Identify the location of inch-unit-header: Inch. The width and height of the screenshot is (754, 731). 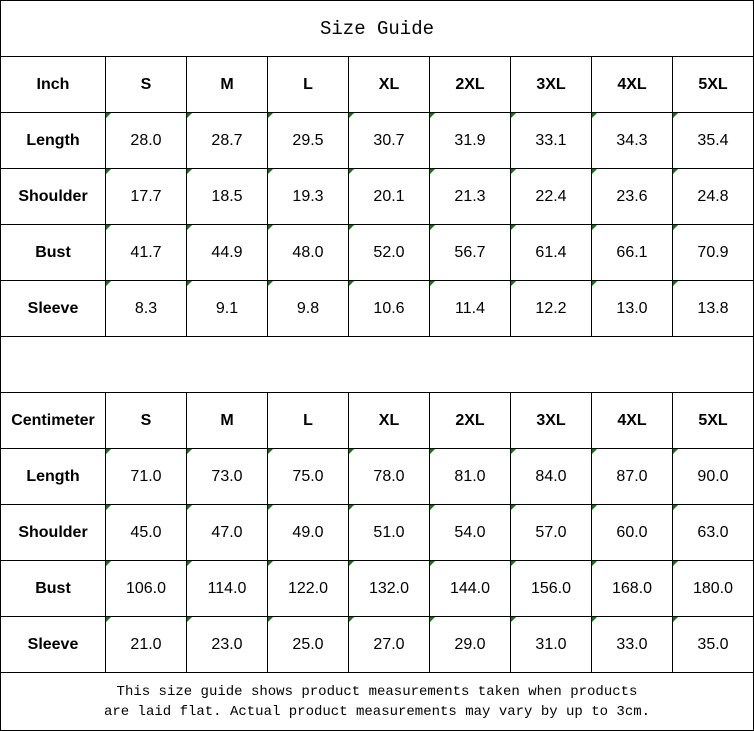
(53, 84).